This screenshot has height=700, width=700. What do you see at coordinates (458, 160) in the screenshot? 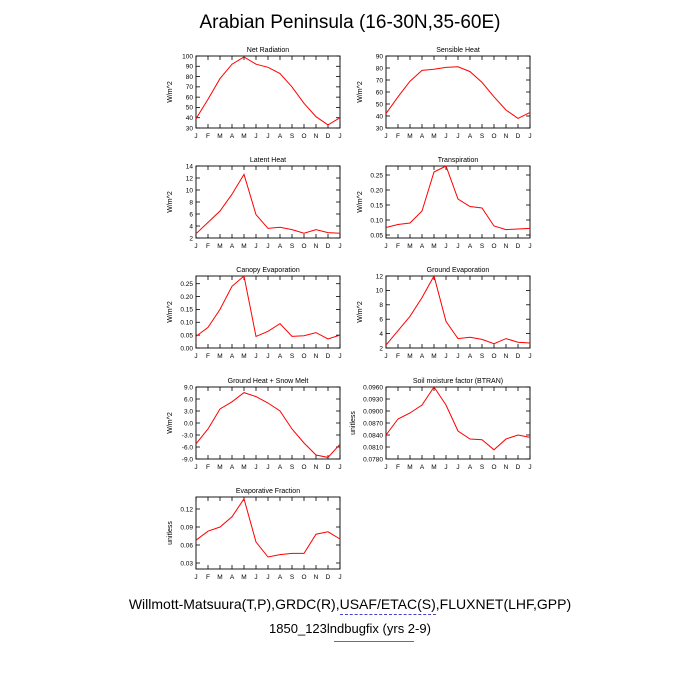
I see `panel-title: Transpiration` at bounding box center [458, 160].